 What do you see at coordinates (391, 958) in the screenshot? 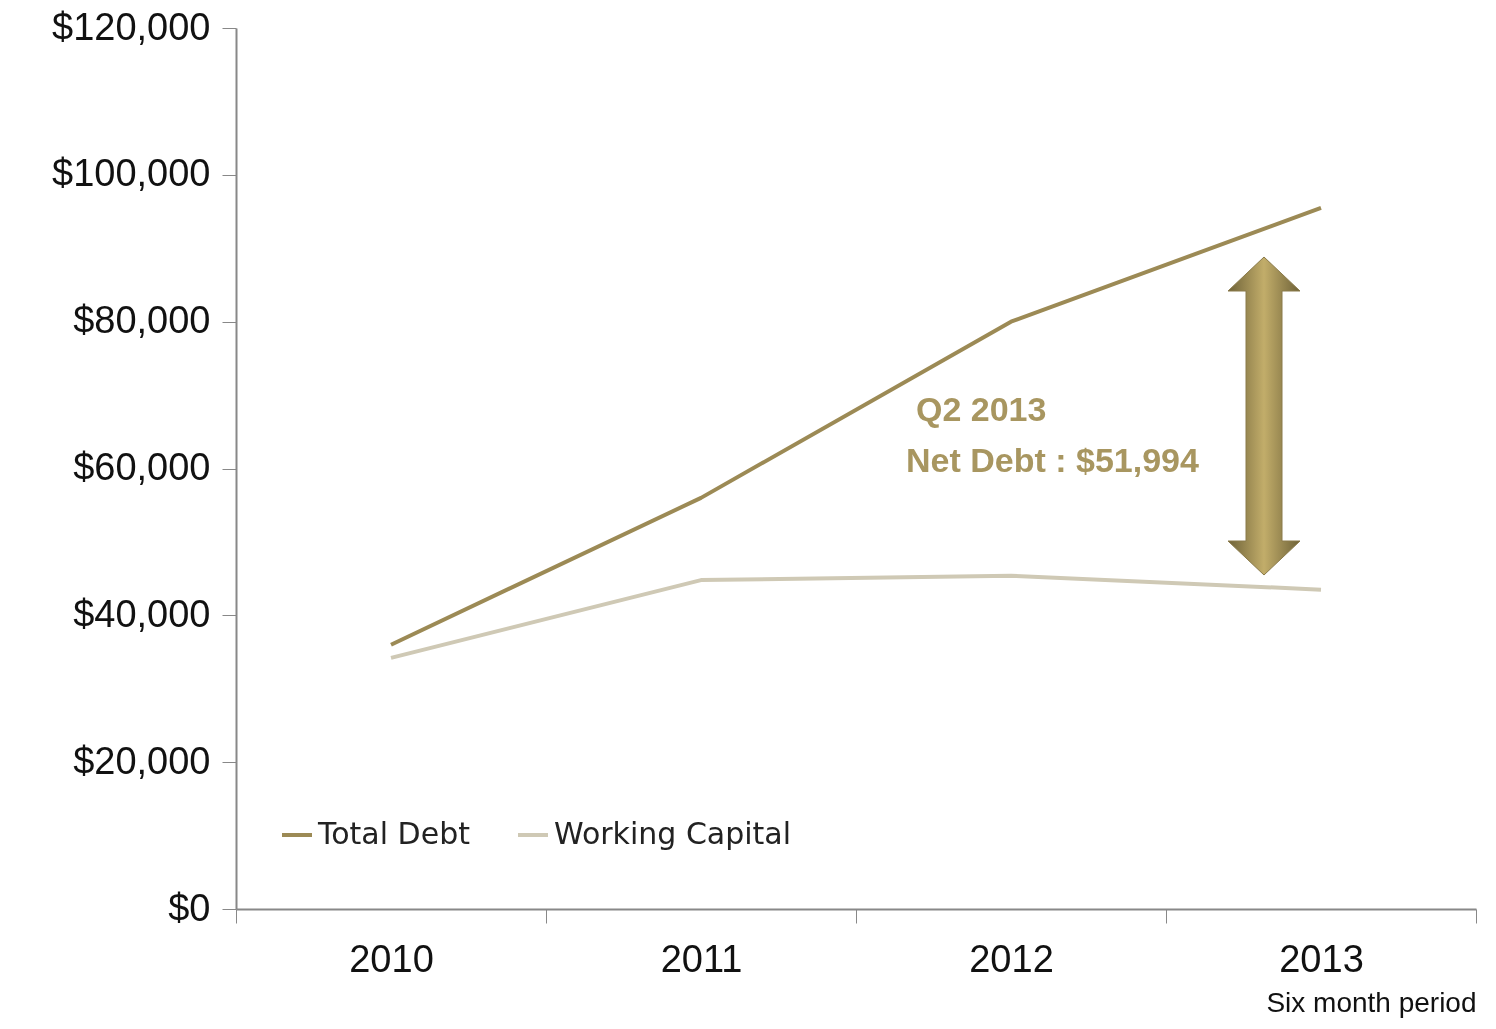
I see `x-tick-label: 2010` at bounding box center [391, 958].